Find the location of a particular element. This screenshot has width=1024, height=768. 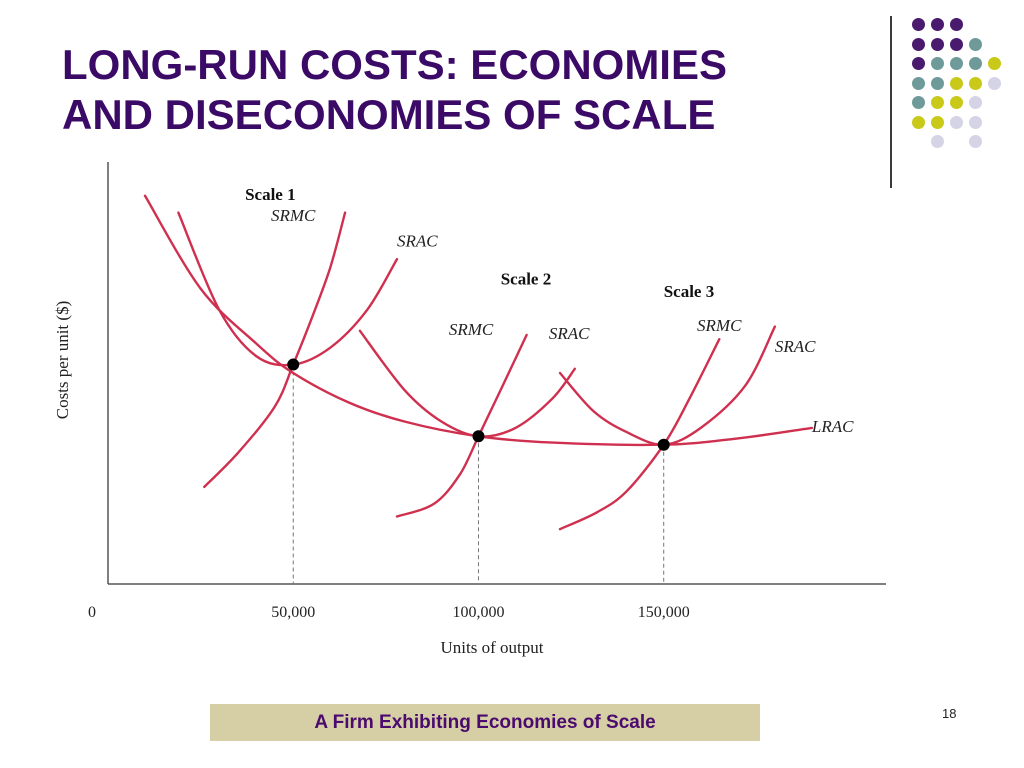

decorative-dot-grid is located at coordinates (955, 90).